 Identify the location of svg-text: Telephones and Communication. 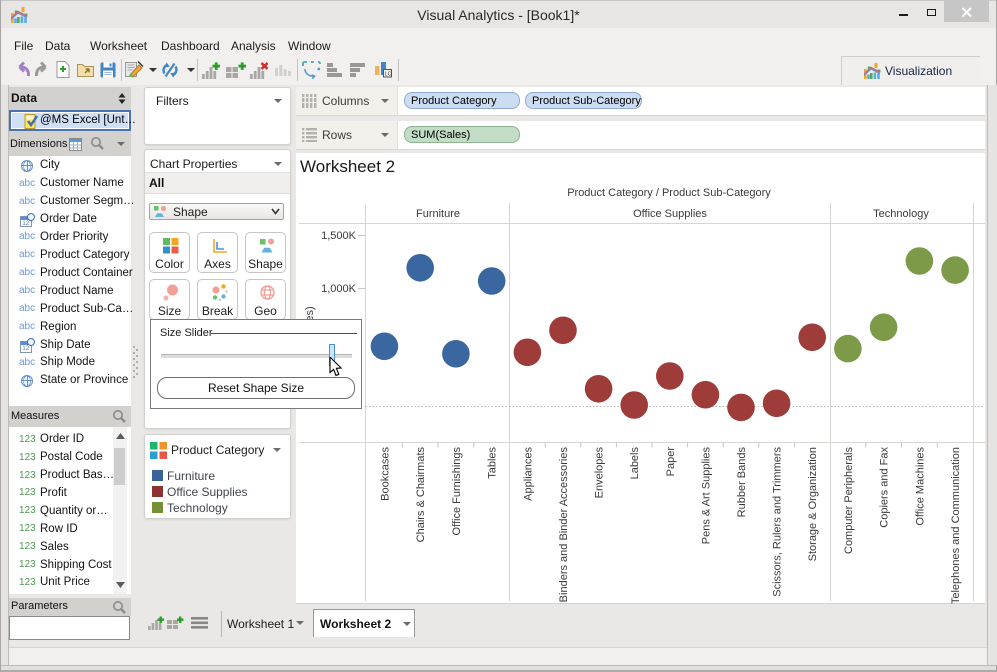
(956, 525).